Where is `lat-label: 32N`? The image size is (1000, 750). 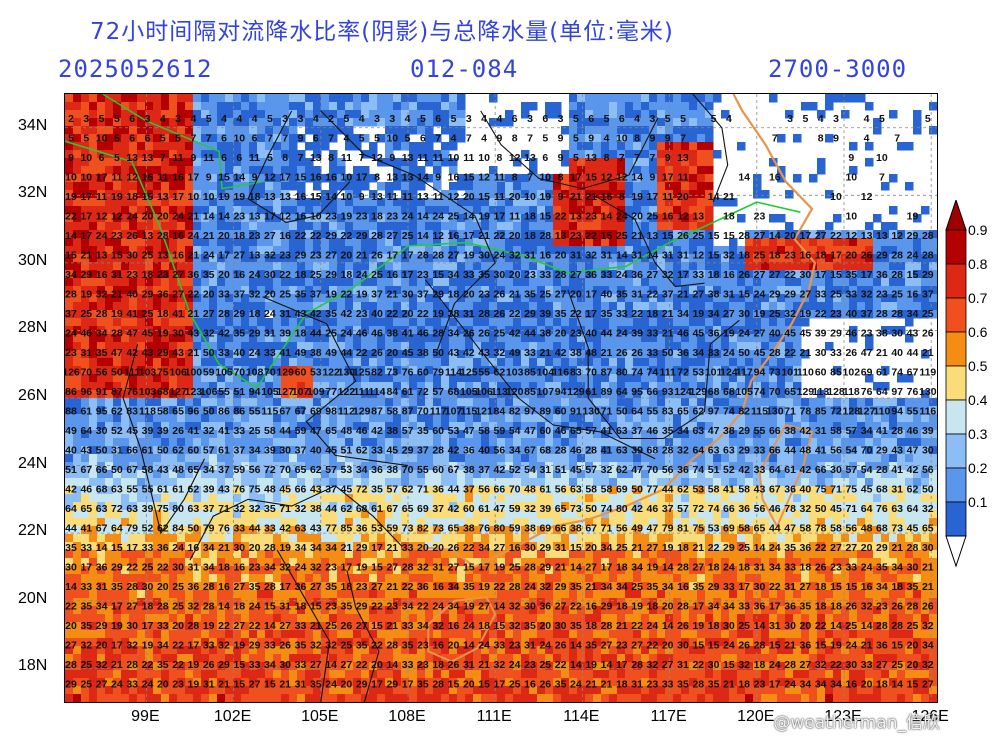 lat-label: 32N is located at coordinates (33, 193).